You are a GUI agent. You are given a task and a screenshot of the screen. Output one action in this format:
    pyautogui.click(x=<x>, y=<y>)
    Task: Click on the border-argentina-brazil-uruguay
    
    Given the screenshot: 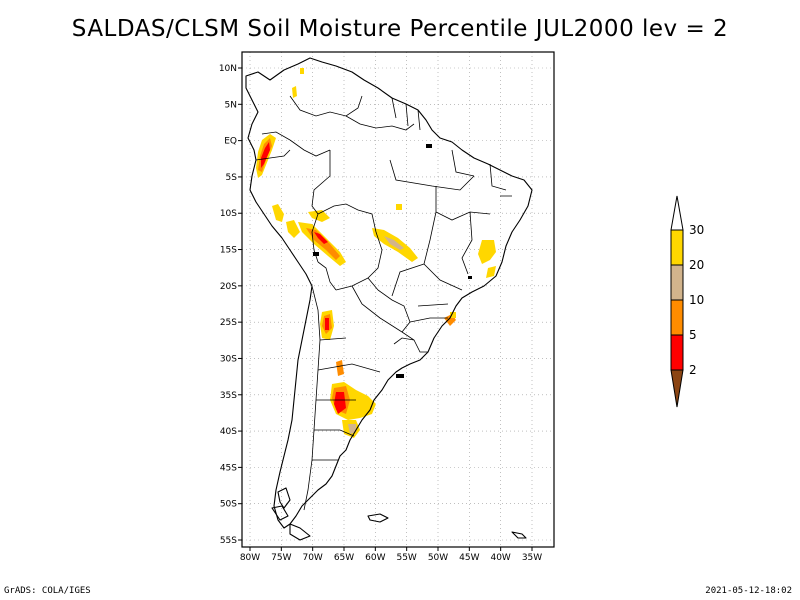 What is the action you would take?
    pyautogui.click(x=414, y=342)
    